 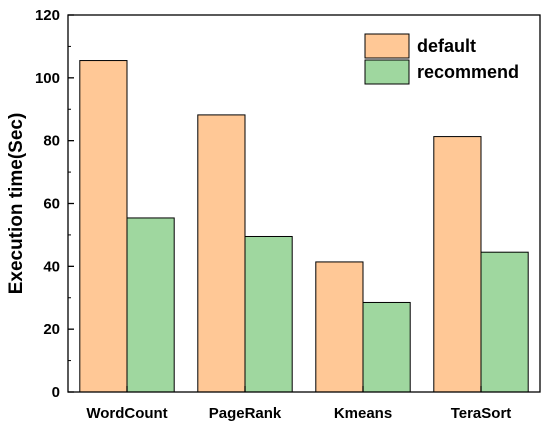 I want to click on x-tick-label: PageRank, so click(x=245, y=413).